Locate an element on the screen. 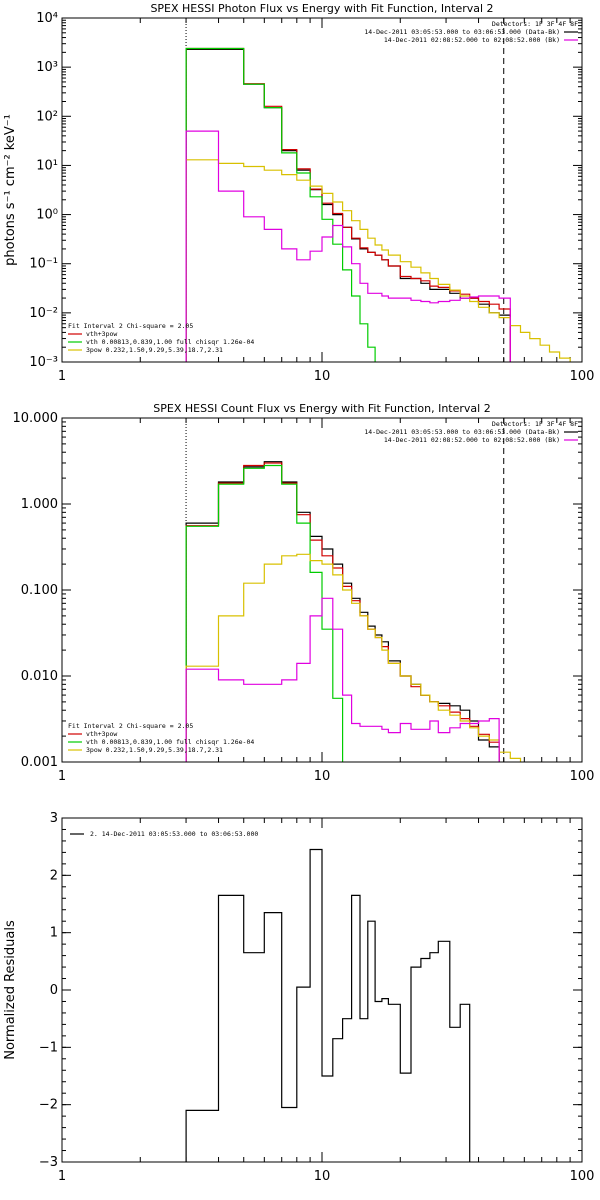 This screenshot has width=600, height=1200. y-tick-label: 1.000 is located at coordinates (39, 504).